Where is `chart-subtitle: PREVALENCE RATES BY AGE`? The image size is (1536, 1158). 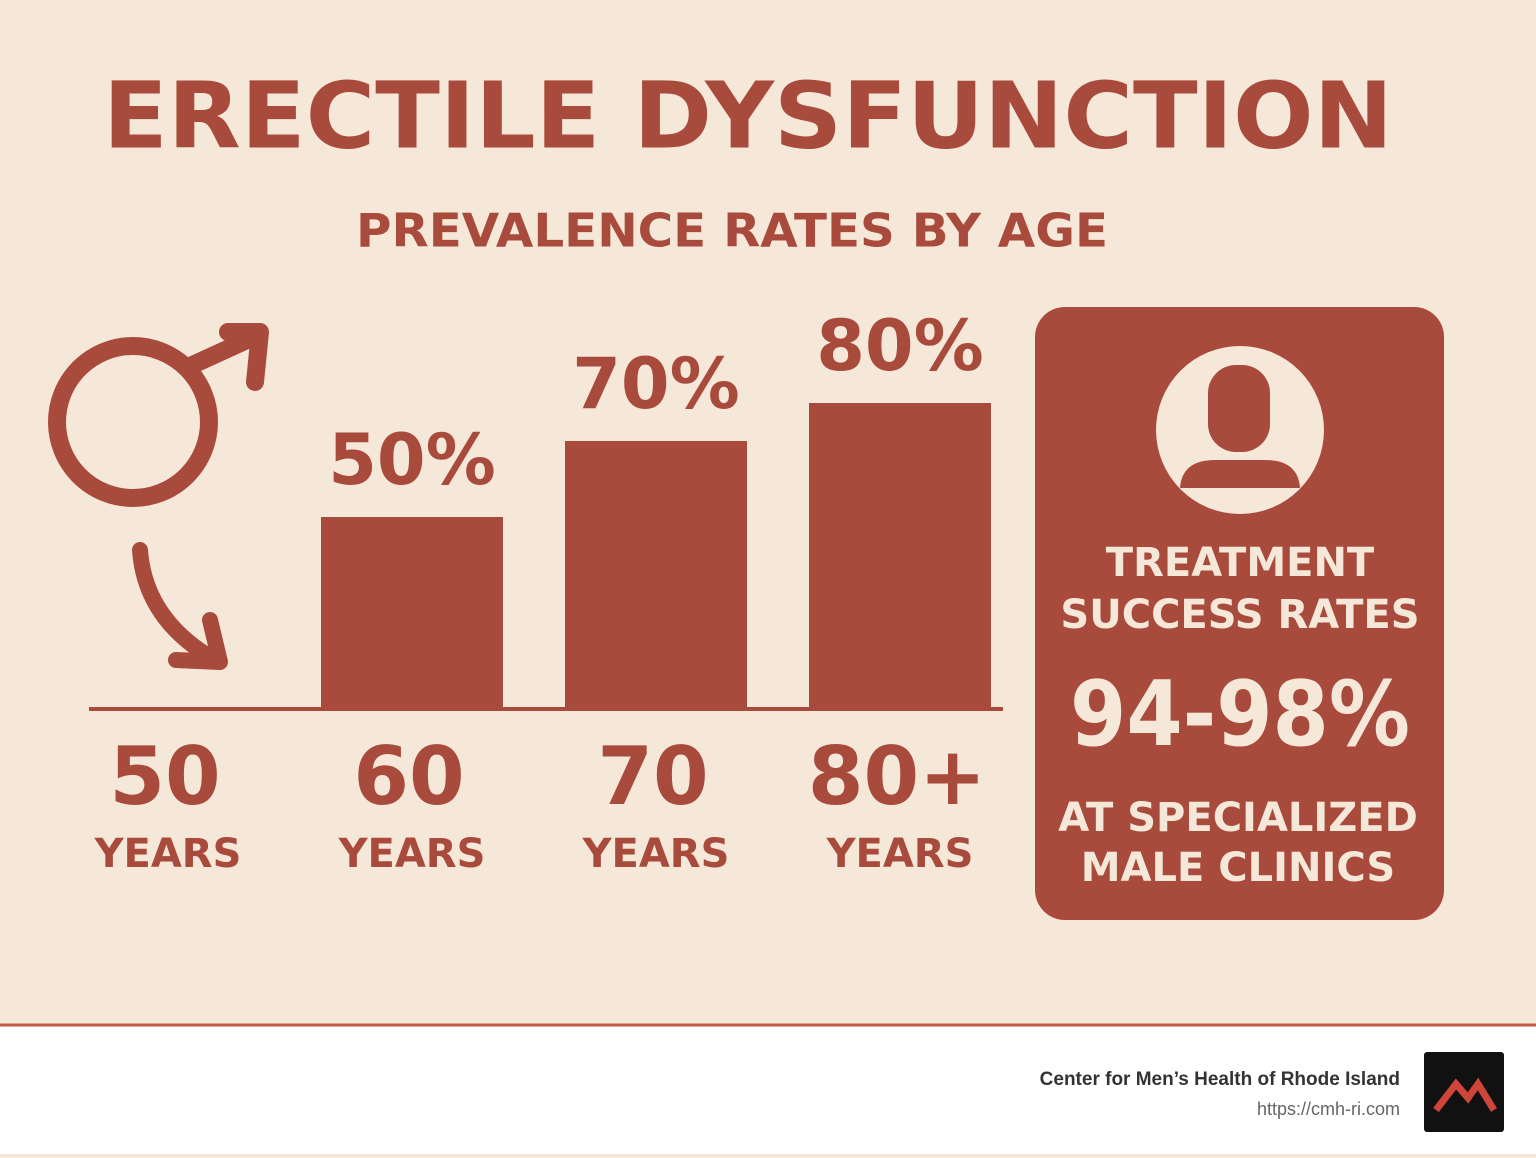 chart-subtitle: PREVALENCE RATES BY AGE is located at coordinates (732, 231).